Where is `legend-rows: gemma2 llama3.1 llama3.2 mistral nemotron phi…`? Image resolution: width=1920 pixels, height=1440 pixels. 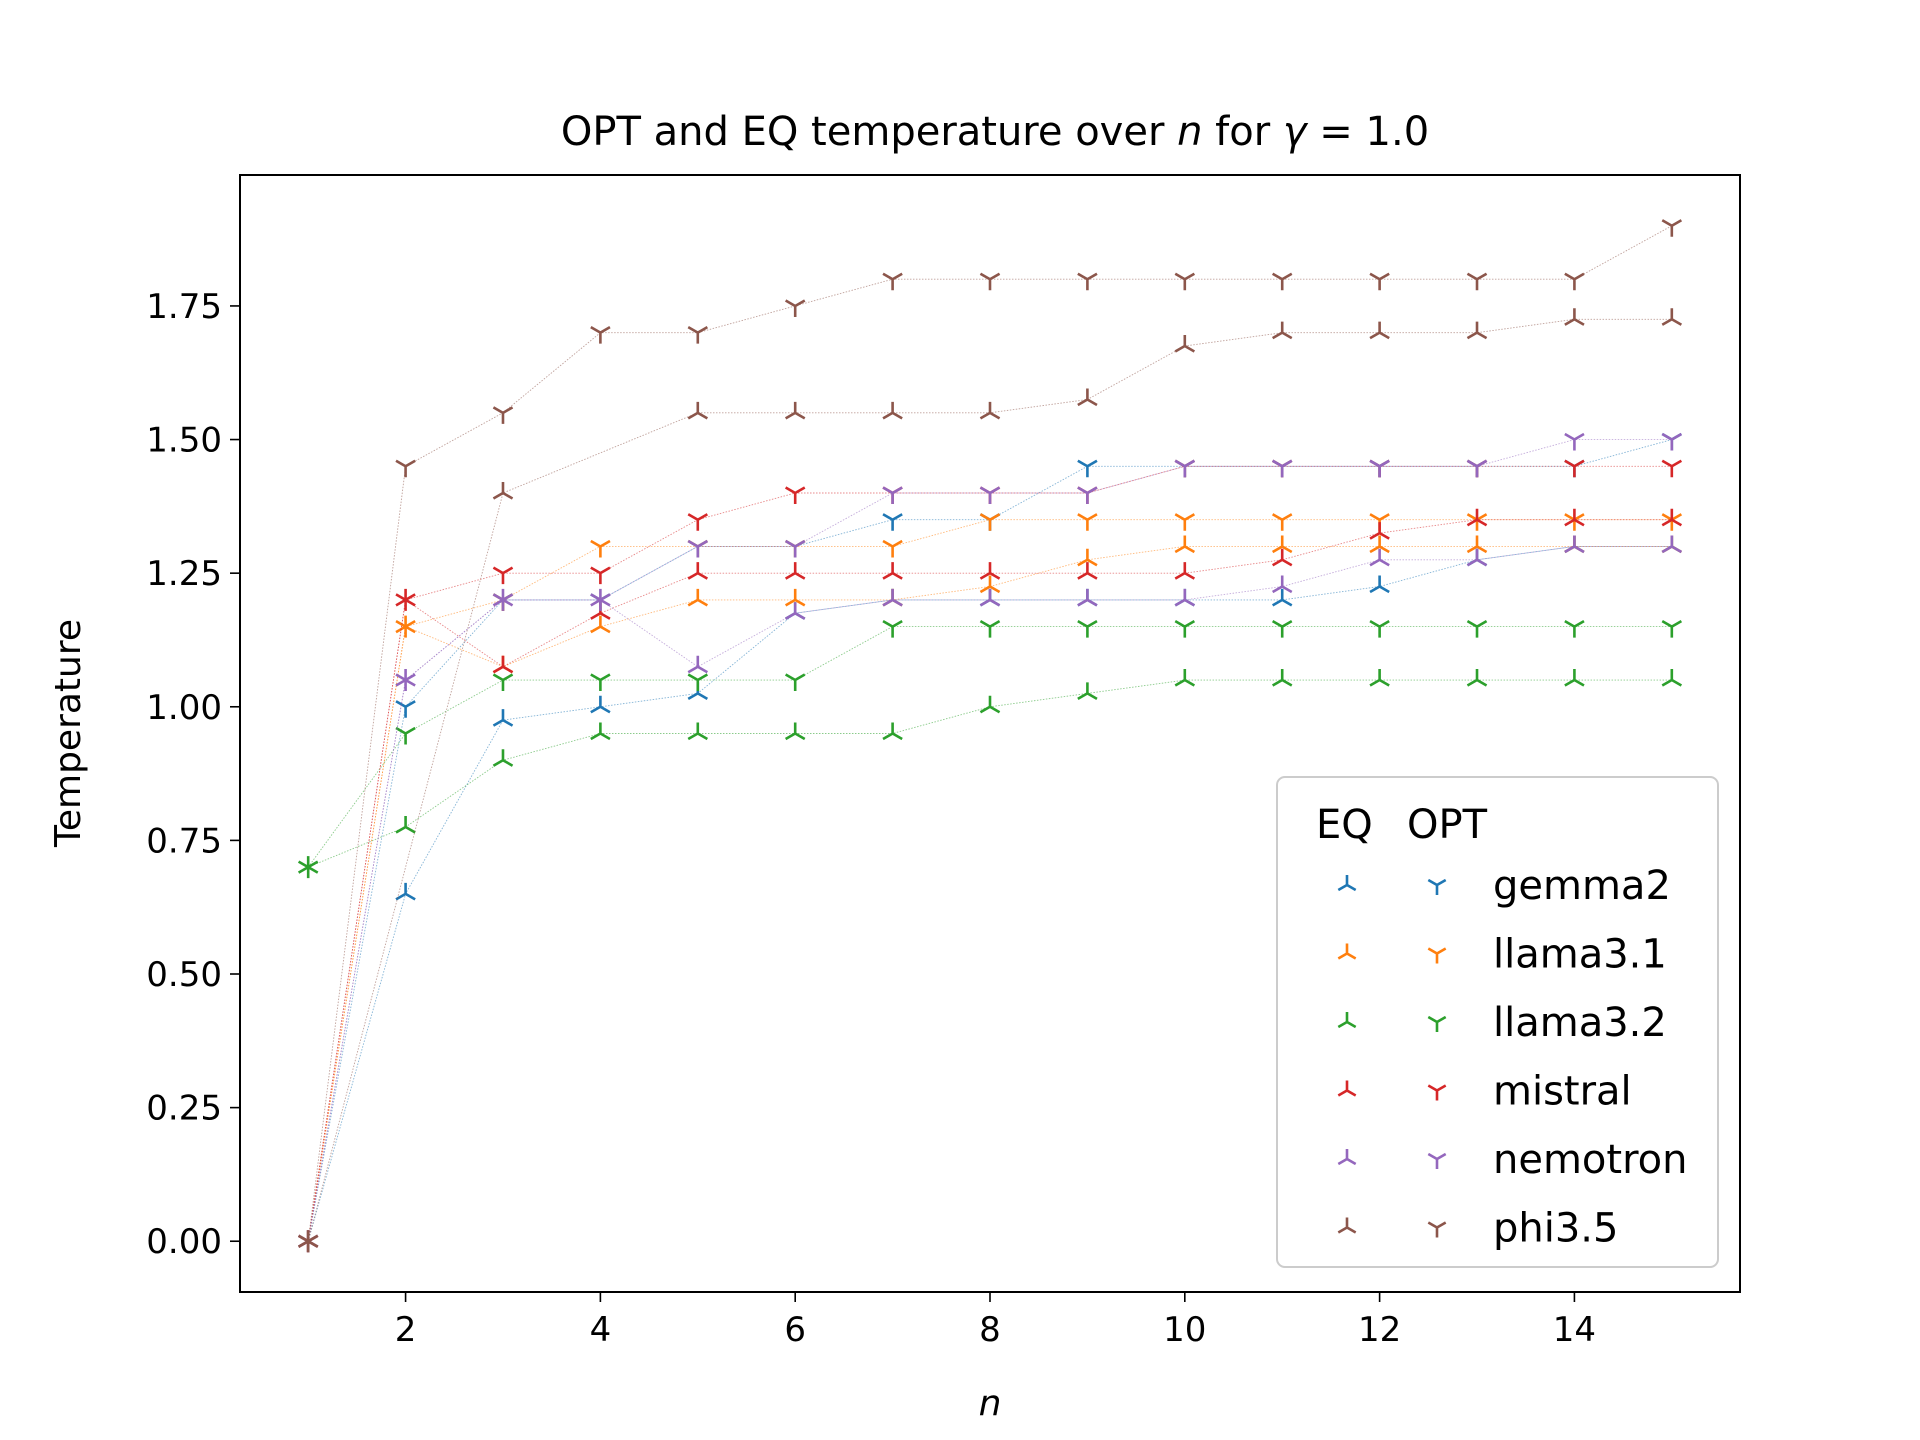 legend-rows: gemma2 llama3.1 llama3.2 mistral nemotron phi… is located at coordinates (1512, 1057).